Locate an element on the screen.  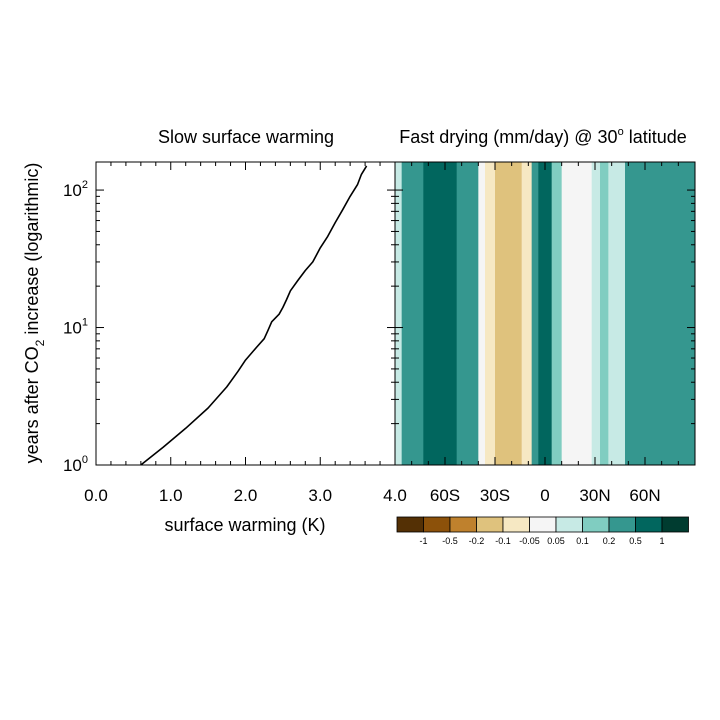
colorbar: -1 -0.5 -0.2 -0.1 -0.05 0.05 0.1 0.2 0.5 1 is located at coordinates (542, 531).